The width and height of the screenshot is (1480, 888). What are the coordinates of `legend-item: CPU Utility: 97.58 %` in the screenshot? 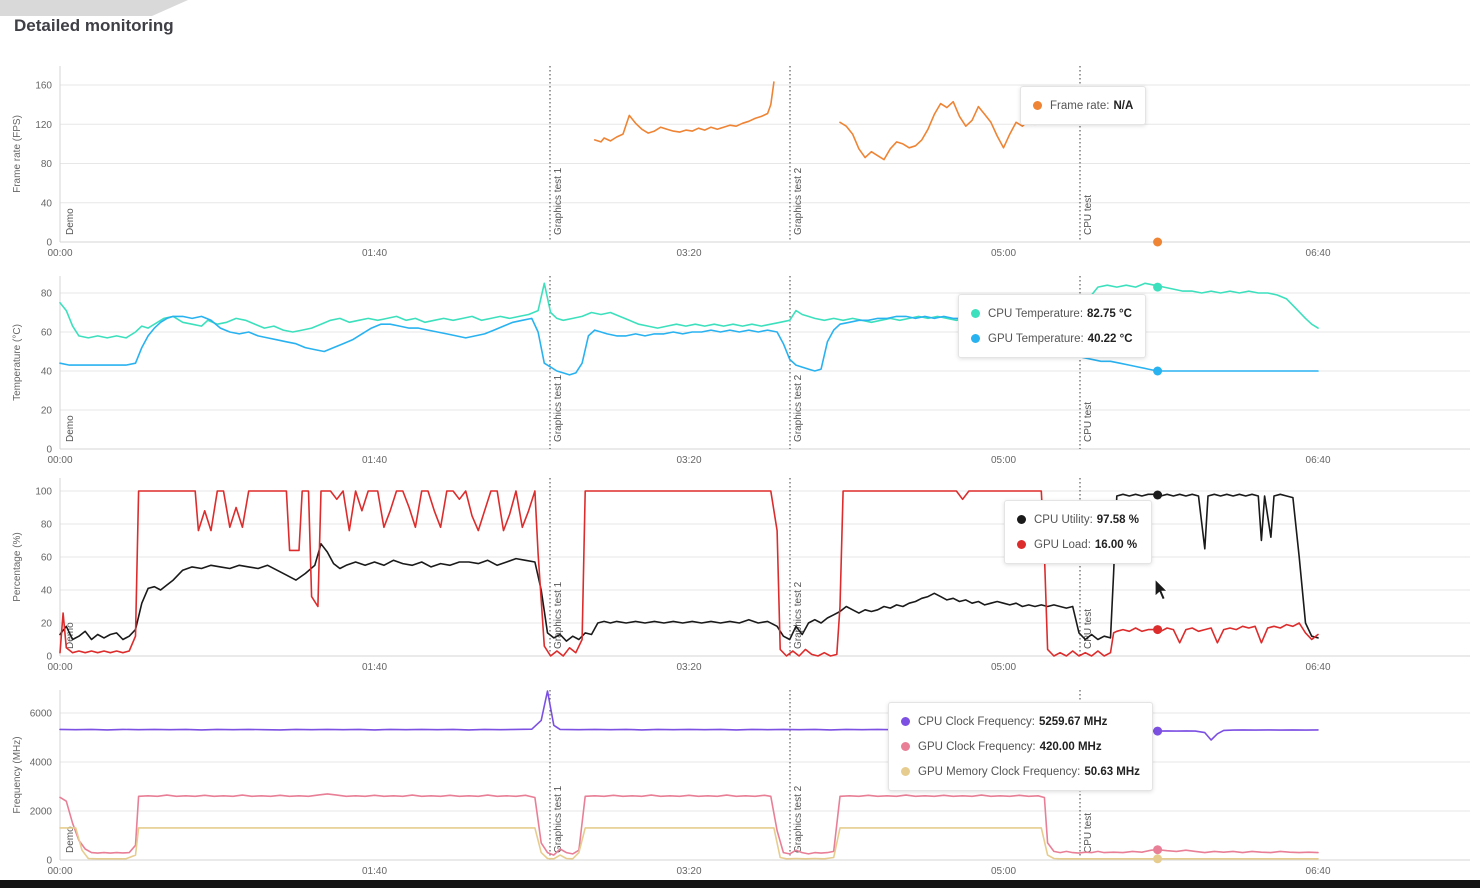 It's located at (1078, 519).